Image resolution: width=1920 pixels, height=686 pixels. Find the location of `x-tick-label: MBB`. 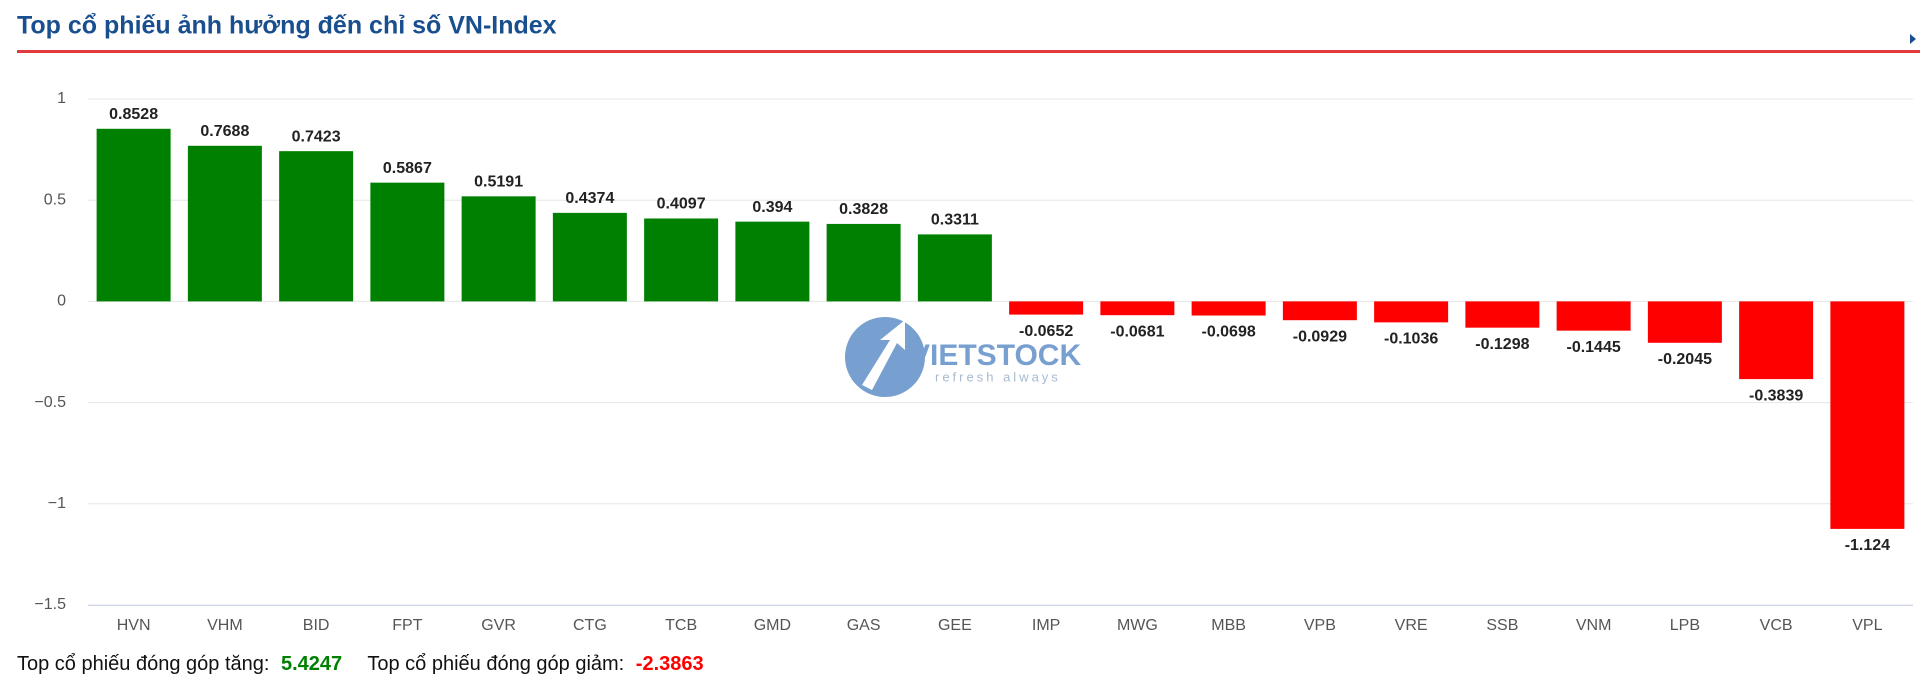

x-tick-label: MBB is located at coordinates (1228, 625).